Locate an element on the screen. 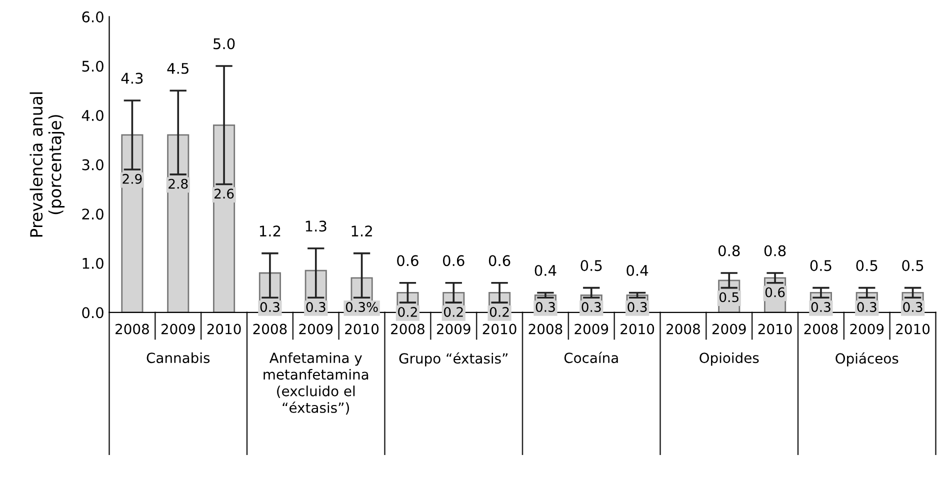 This screenshot has width=950, height=477. y-tick-label: 2.0 is located at coordinates (93, 214).